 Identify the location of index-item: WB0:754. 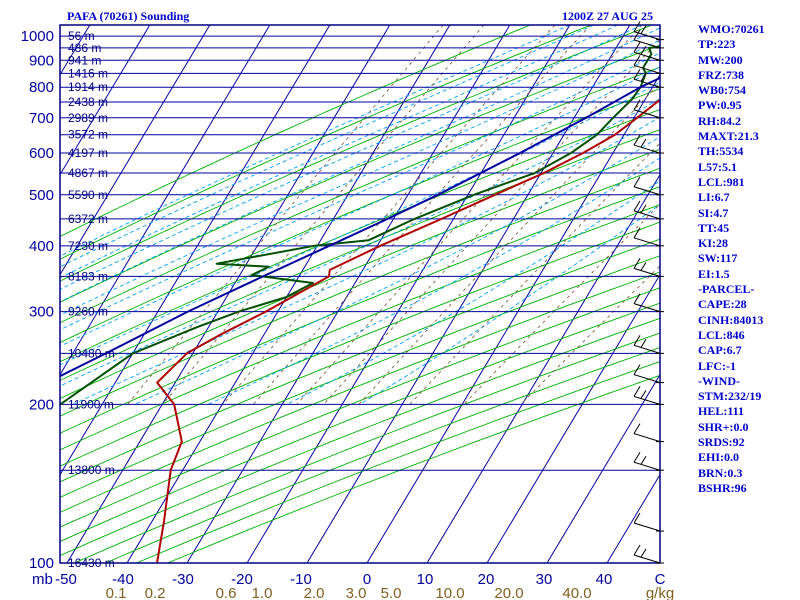
(722, 90).